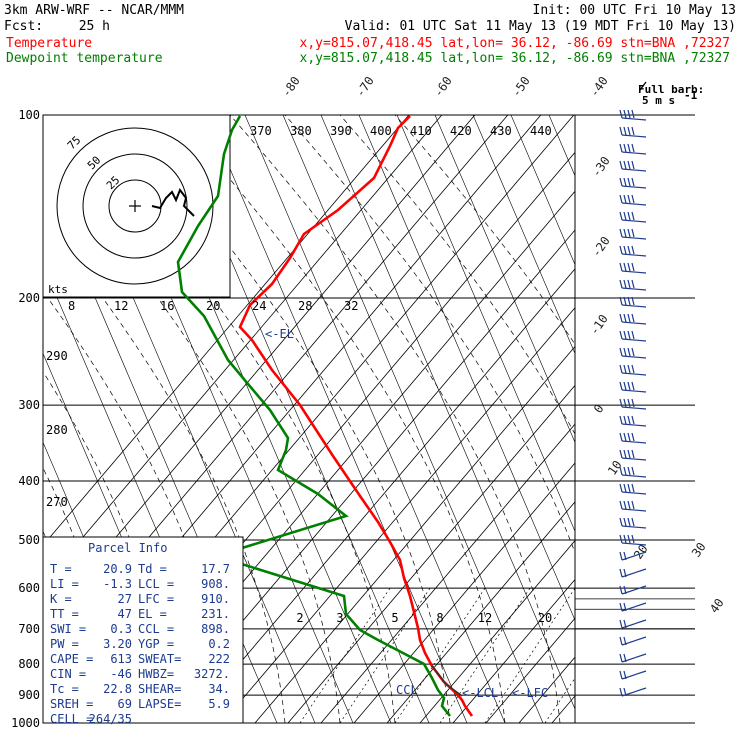 This screenshot has width=740, height=740. Describe the element at coordinates (215, 614) in the screenshot. I see `parcel-info-cell: 231.` at that location.